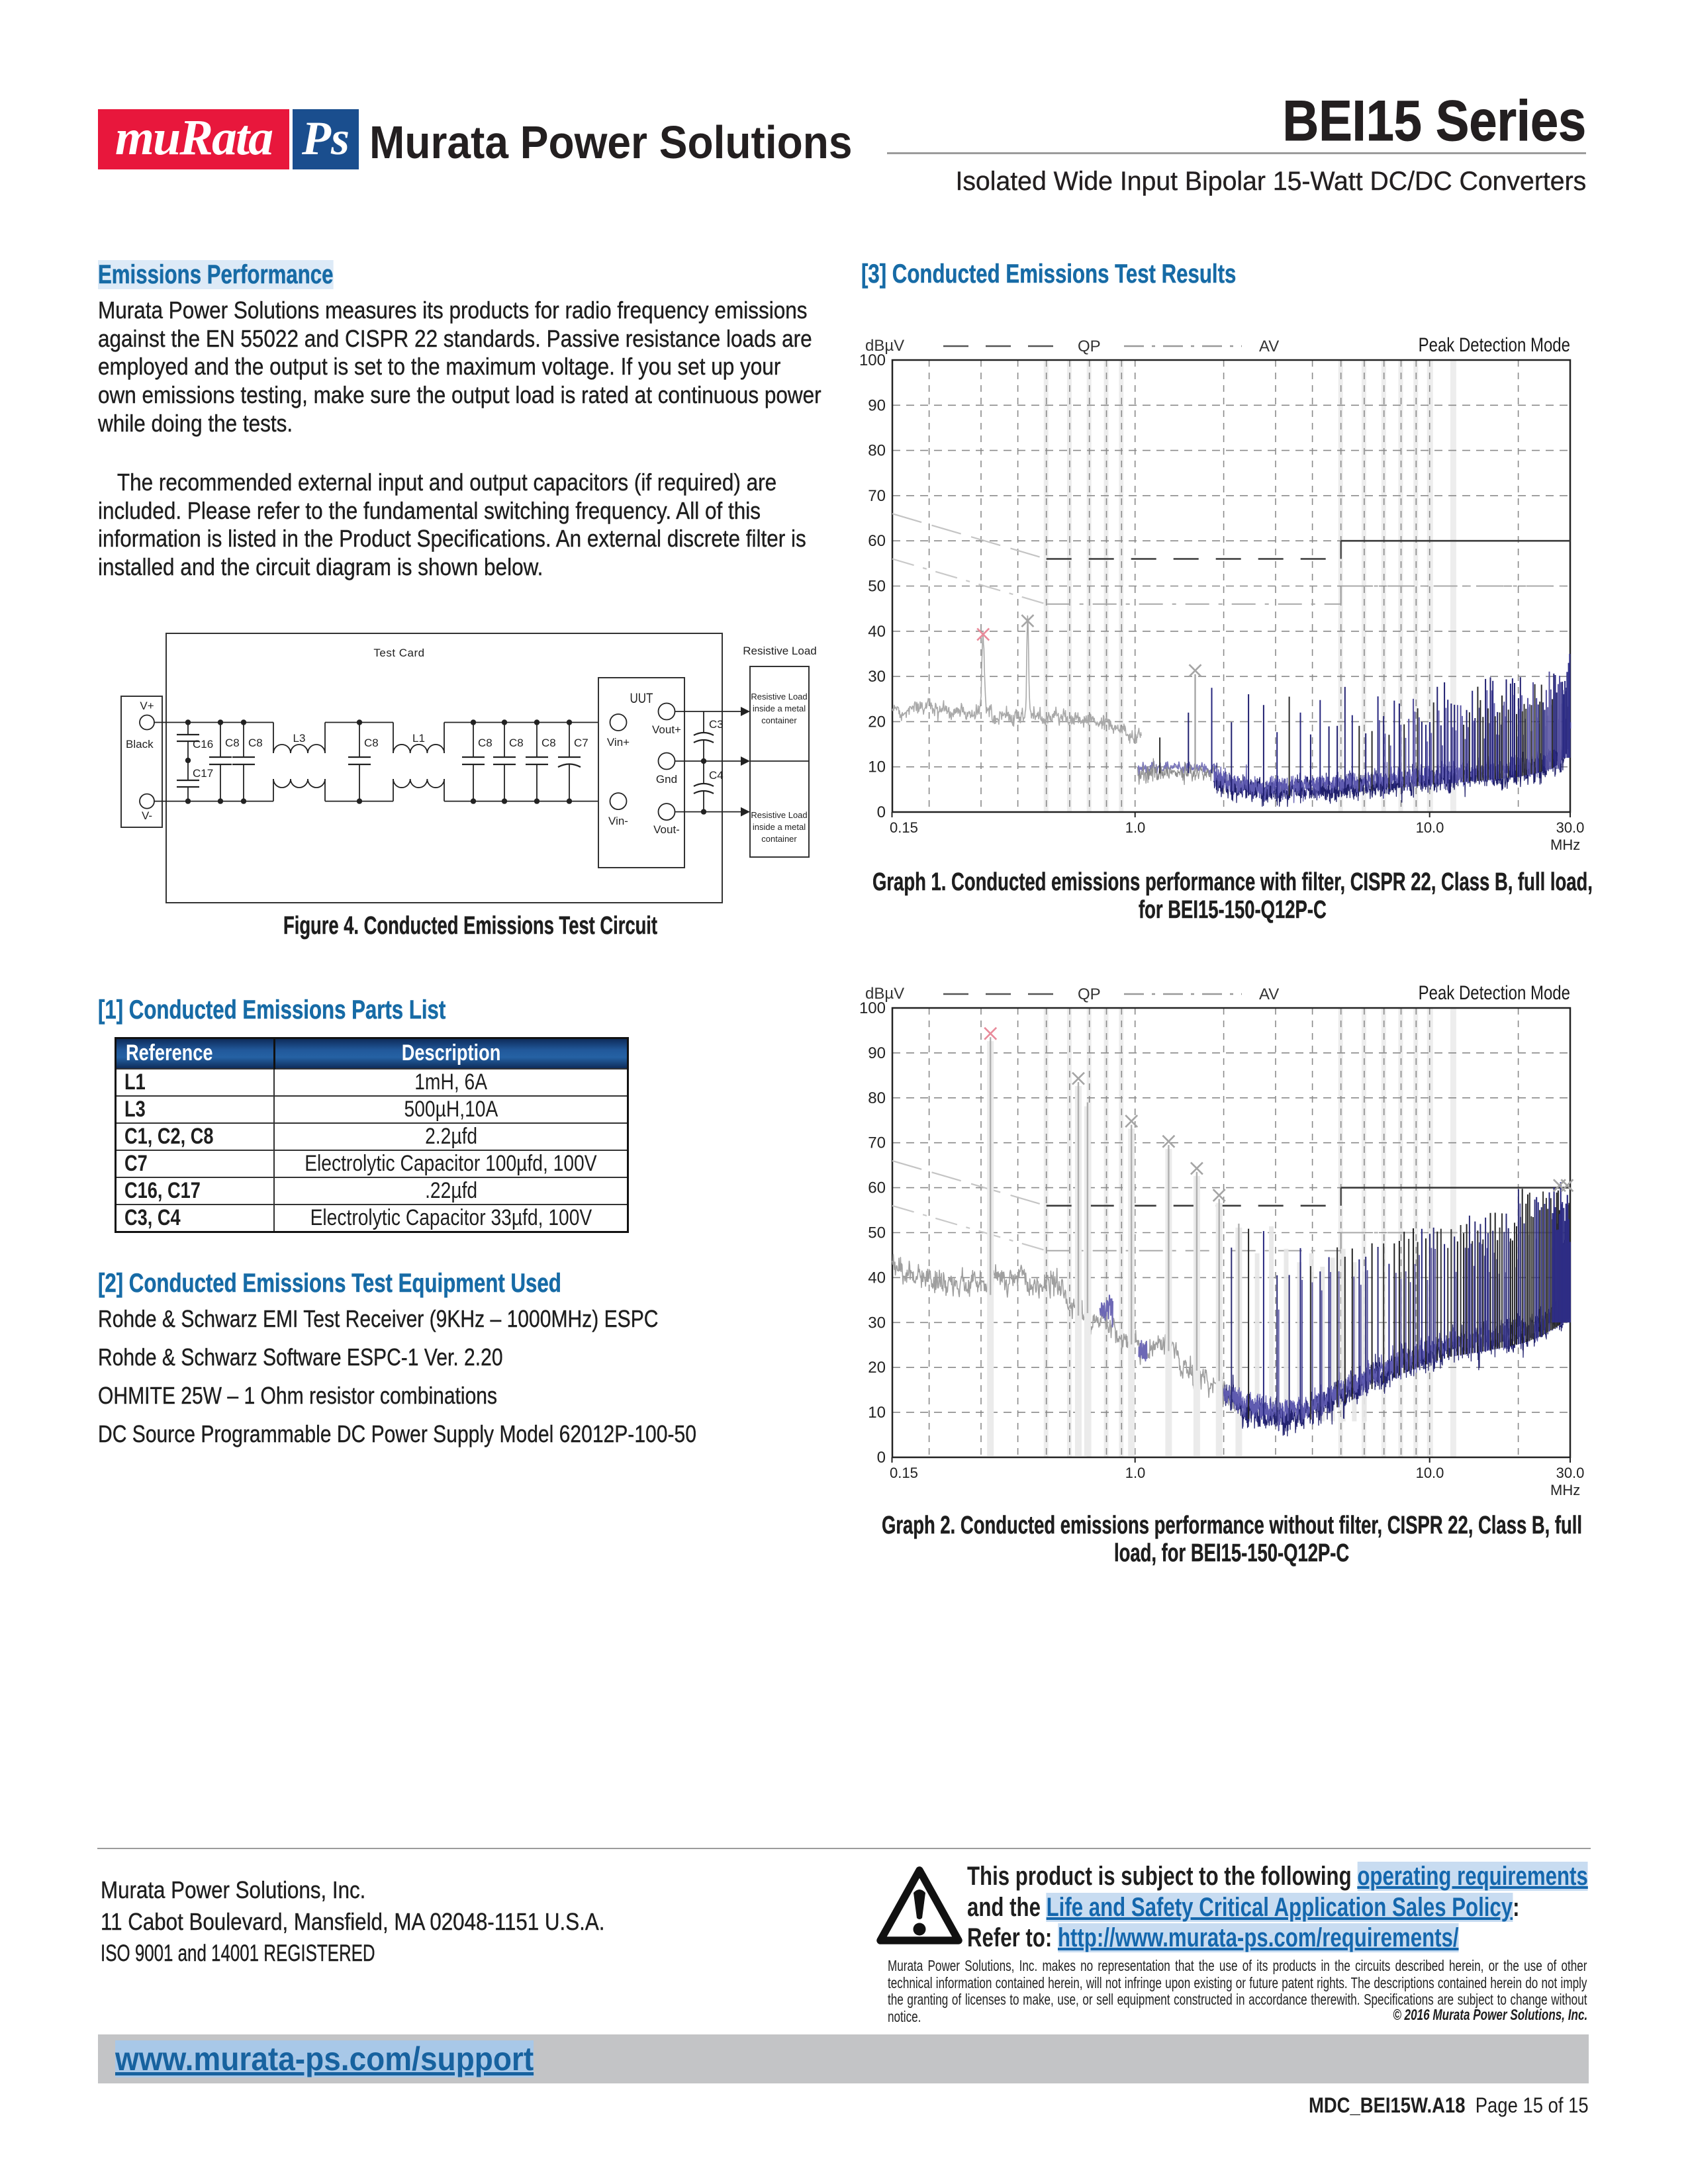 The height and width of the screenshot is (2184, 1688). I want to click on svg-text: Vin-, so click(618, 821).